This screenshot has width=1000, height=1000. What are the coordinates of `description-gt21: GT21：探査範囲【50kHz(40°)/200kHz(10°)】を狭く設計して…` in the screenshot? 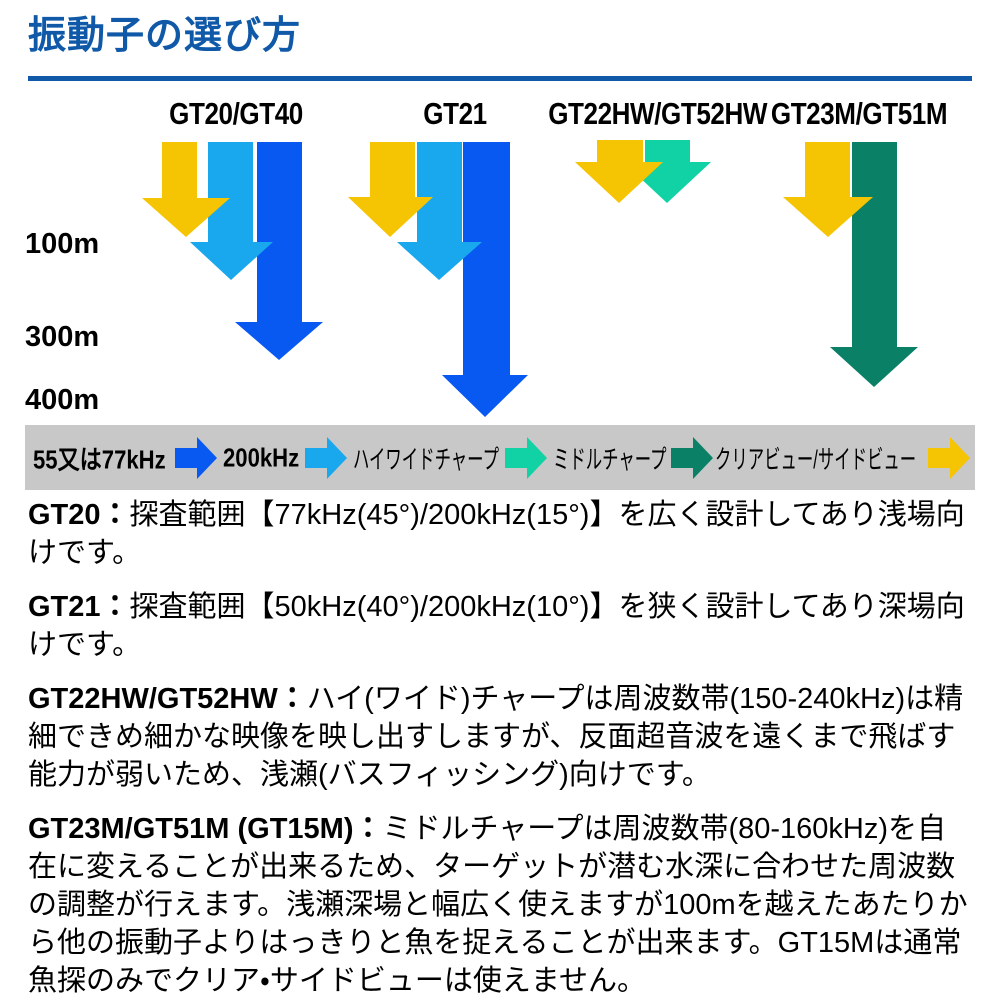 It's located at (500, 626).